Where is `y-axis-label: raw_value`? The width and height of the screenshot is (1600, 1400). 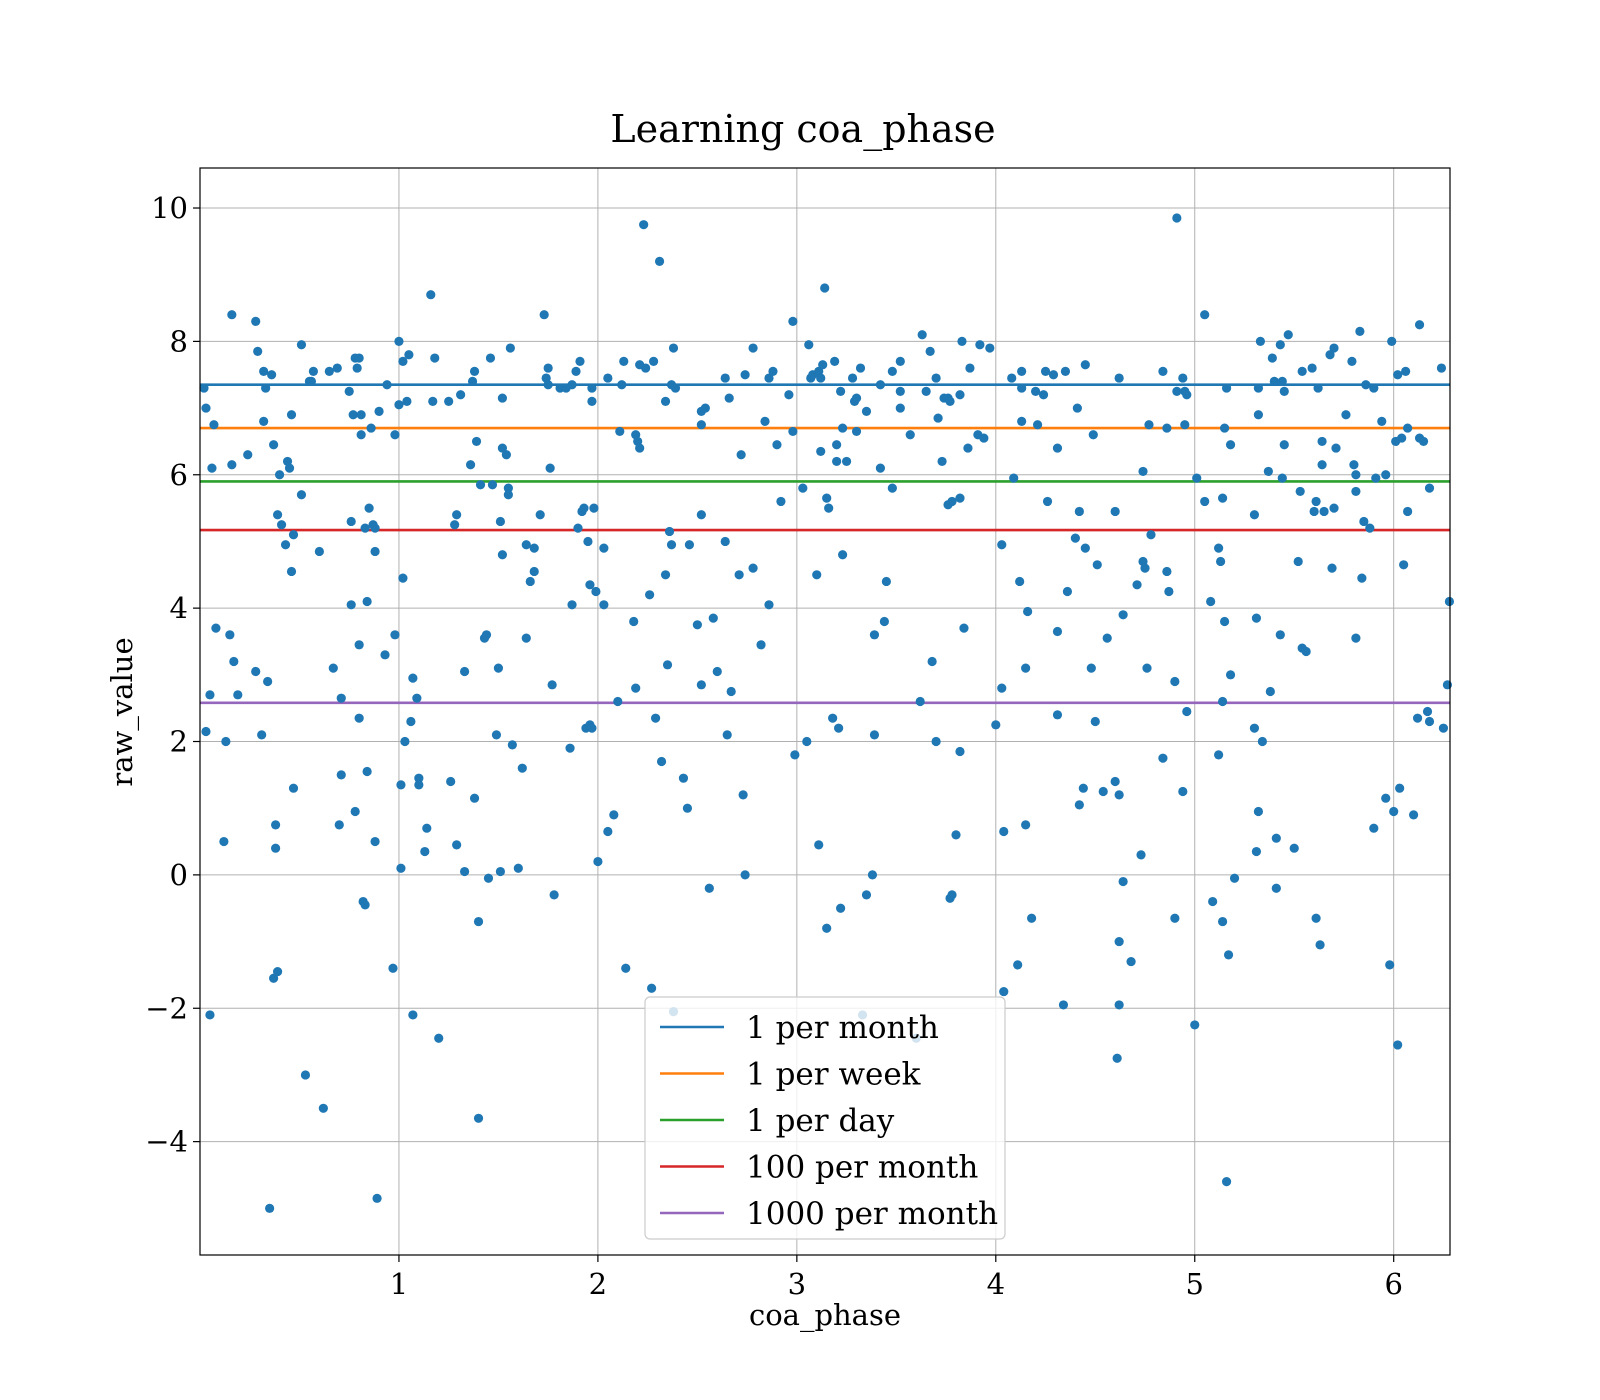 y-axis-label: raw_value is located at coordinates (122, 711).